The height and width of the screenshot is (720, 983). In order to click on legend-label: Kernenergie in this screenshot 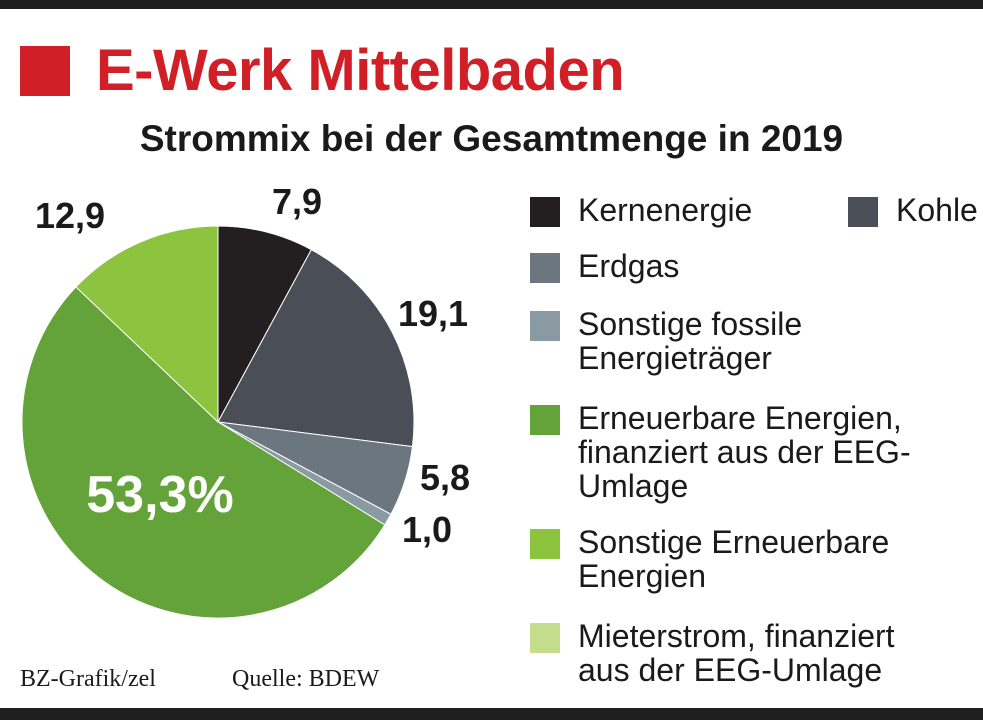, I will do `click(665, 210)`.